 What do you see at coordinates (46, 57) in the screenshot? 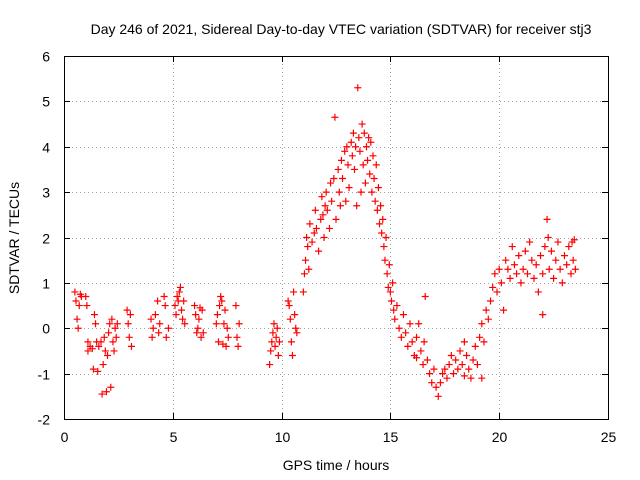
I see `y-tick-label: 6` at bounding box center [46, 57].